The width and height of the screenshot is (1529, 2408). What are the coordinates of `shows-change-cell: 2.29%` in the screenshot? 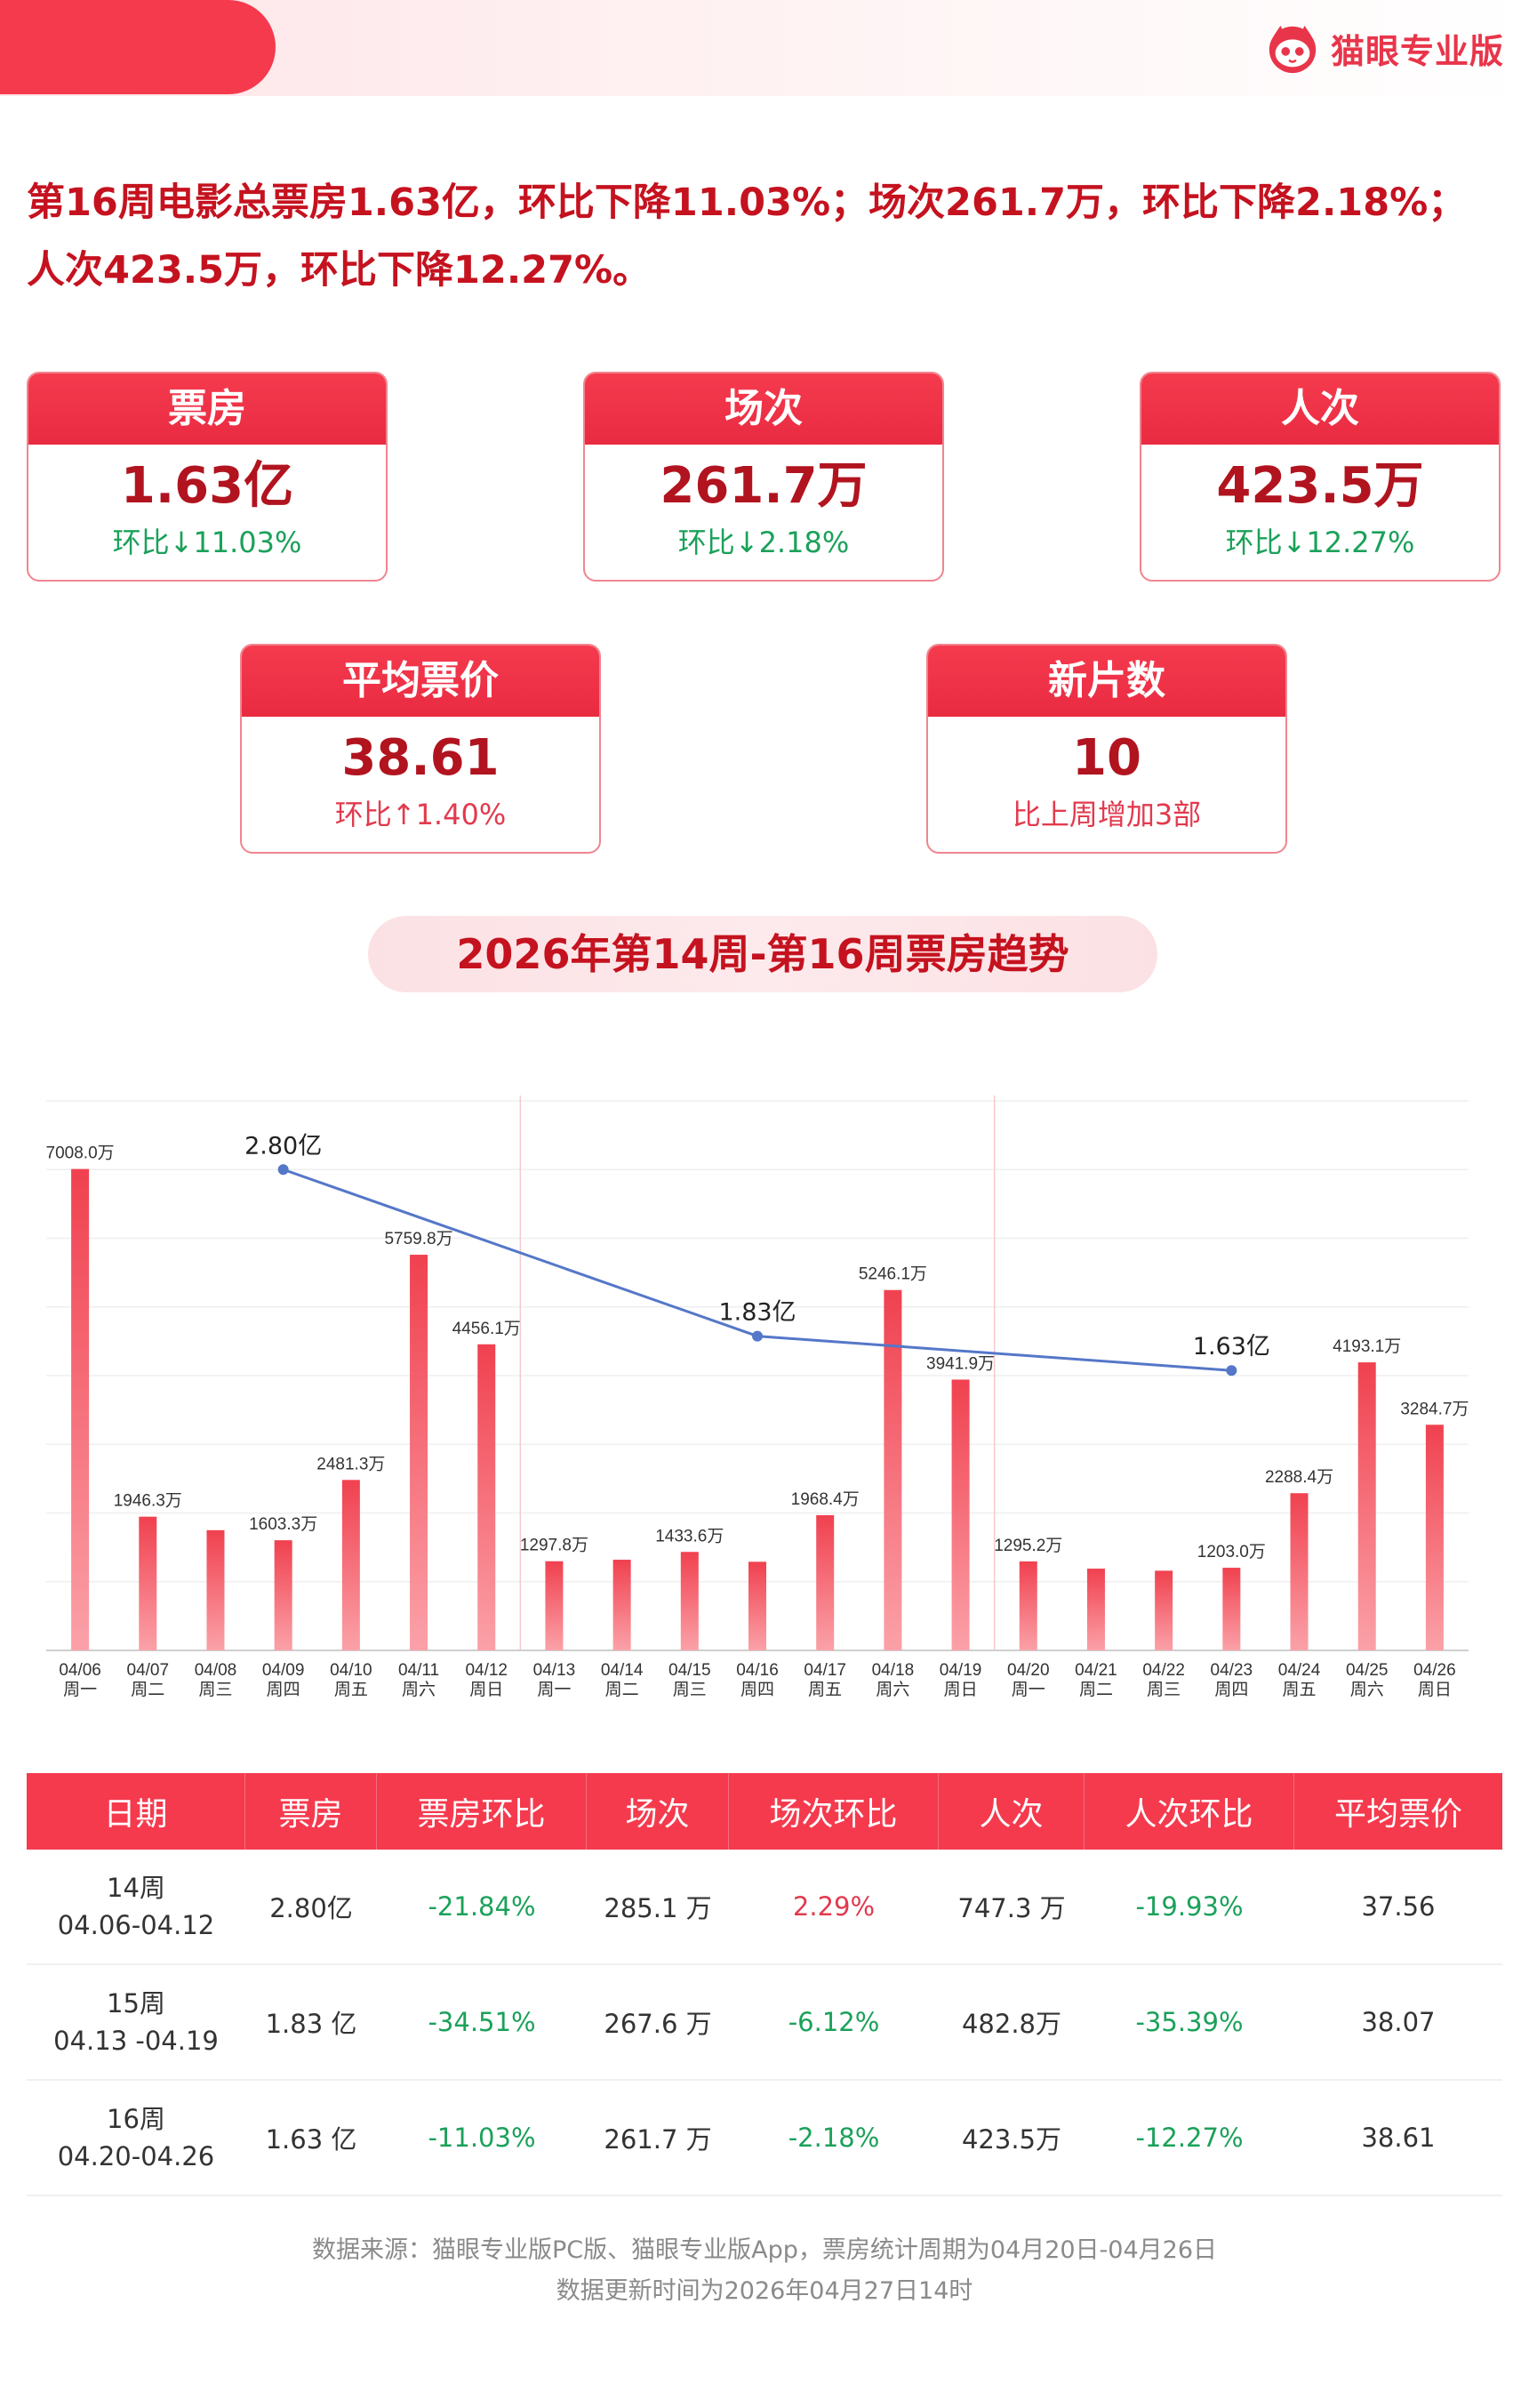 It's located at (834, 1907).